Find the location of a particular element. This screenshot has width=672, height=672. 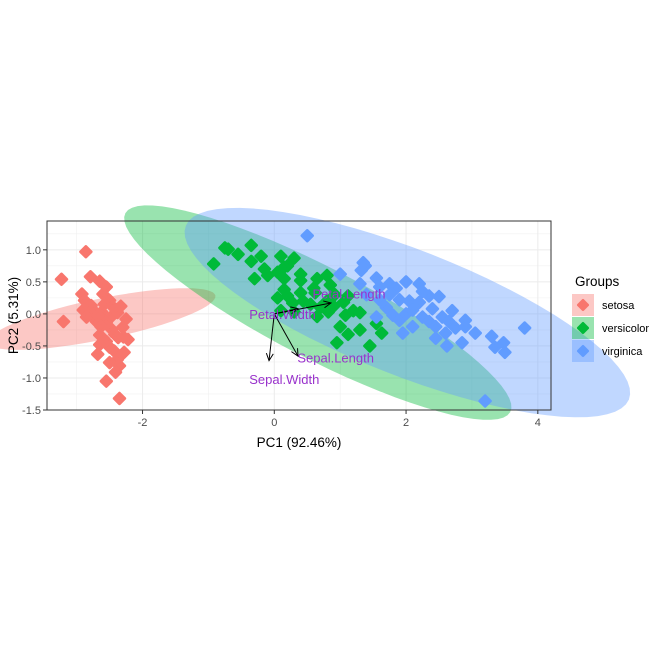

x-tick-label: 0 is located at coordinates (274, 423).